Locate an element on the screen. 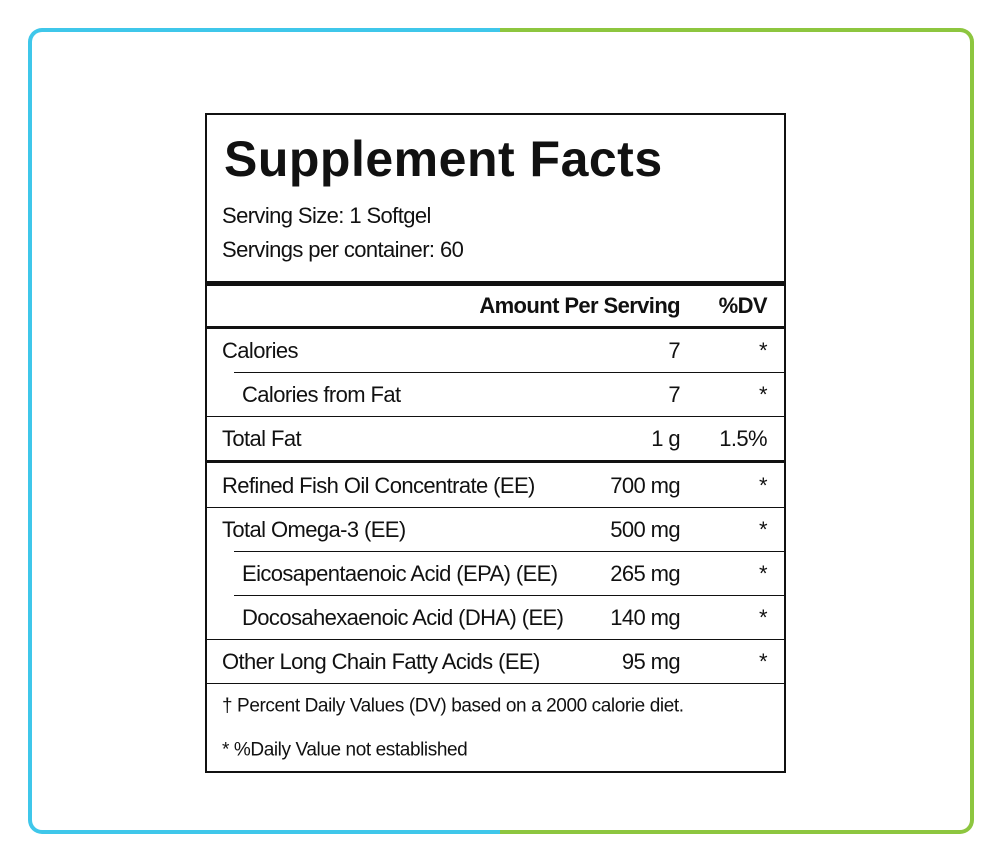  nutrient-amount: 265 mg is located at coordinates (645, 573).